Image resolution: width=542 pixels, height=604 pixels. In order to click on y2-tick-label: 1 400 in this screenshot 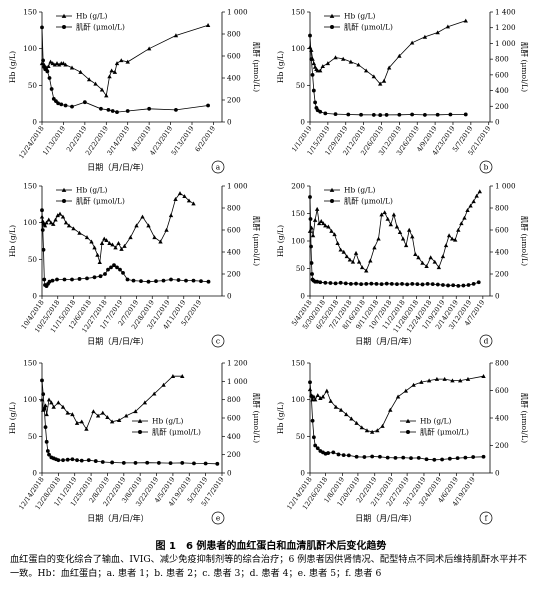, I will do `click(505, 12)`.